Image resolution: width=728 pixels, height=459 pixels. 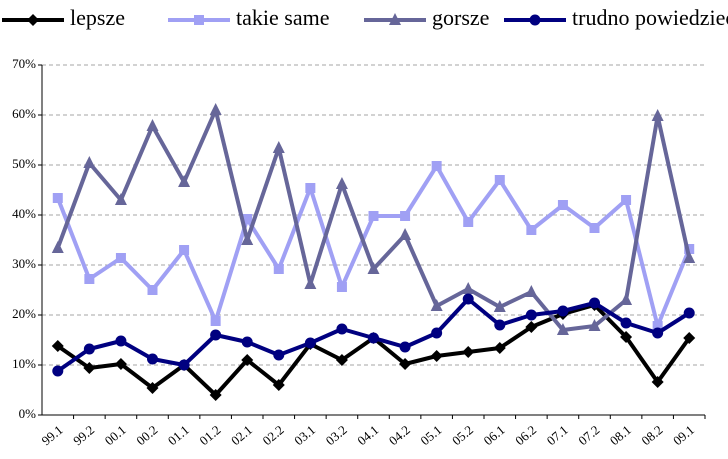 What do you see at coordinates (241, 435) in the screenshot?
I see `x-tick-label: 02.1` at bounding box center [241, 435].